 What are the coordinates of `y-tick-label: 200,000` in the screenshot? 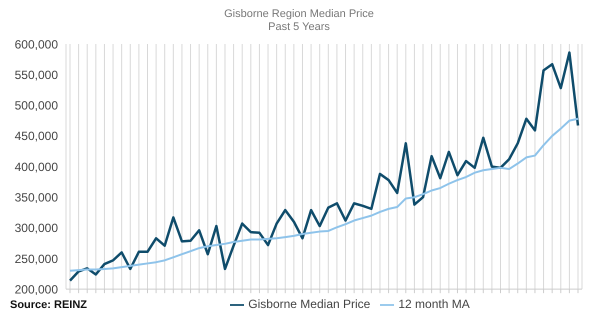 It's located at (36, 289).